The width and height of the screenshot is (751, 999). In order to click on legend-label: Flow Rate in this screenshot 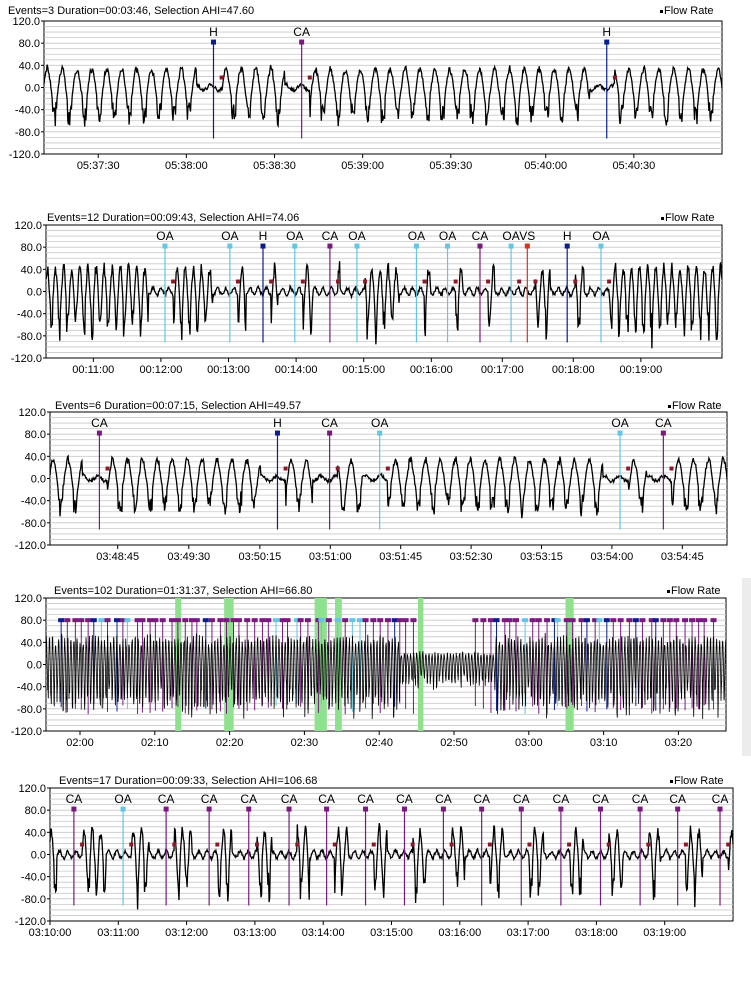, I will do `click(697, 406)`.